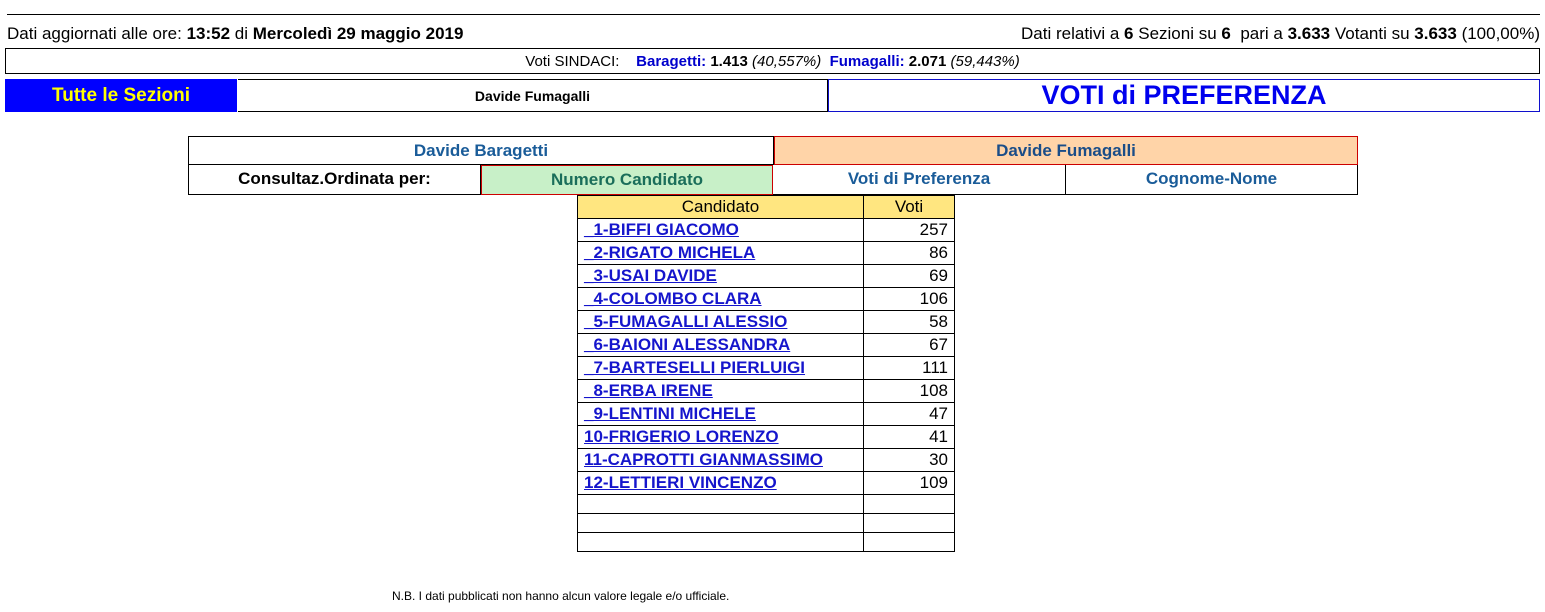 The image size is (1545, 612). What do you see at coordinates (1177, 33) in the screenshot?
I see `sections-su: Sezioni su` at bounding box center [1177, 33].